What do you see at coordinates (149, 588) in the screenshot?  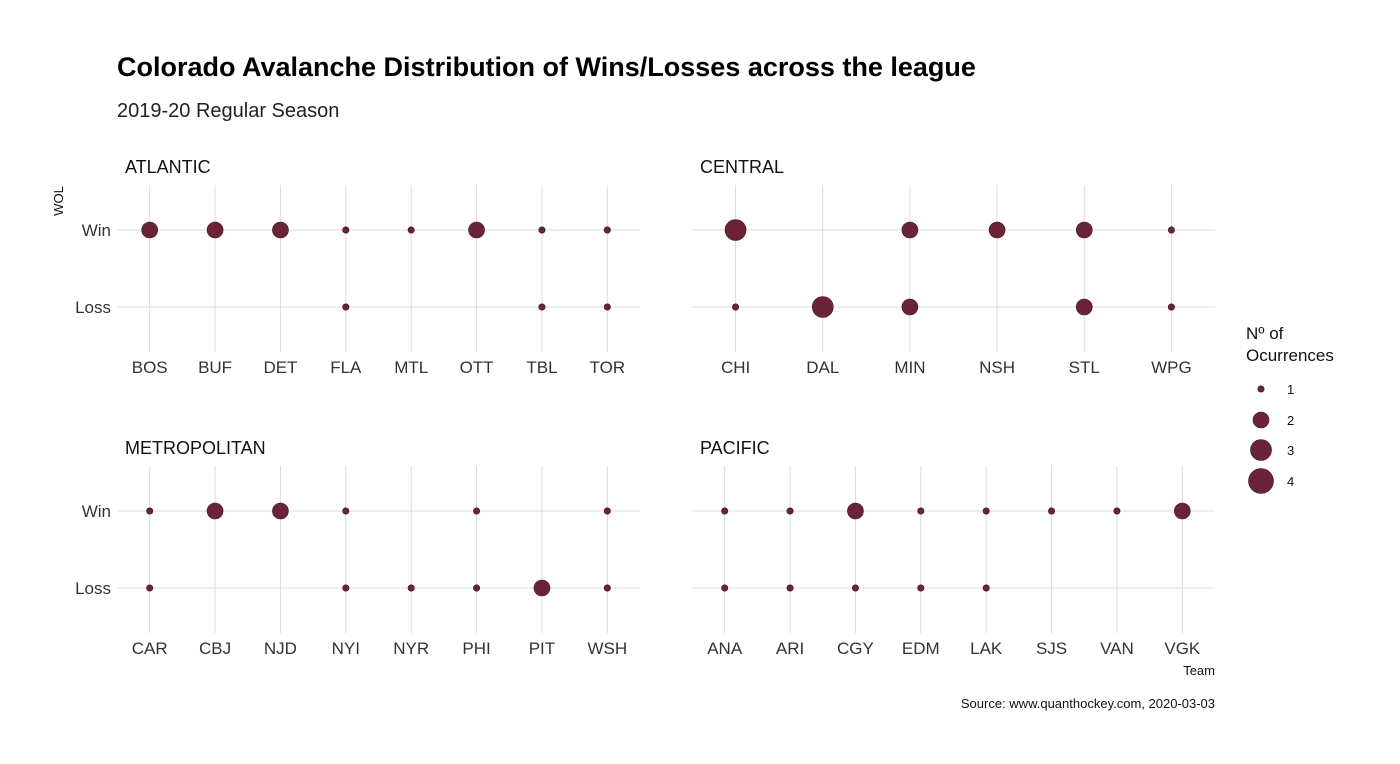 I see `point-car-loss` at bounding box center [149, 588].